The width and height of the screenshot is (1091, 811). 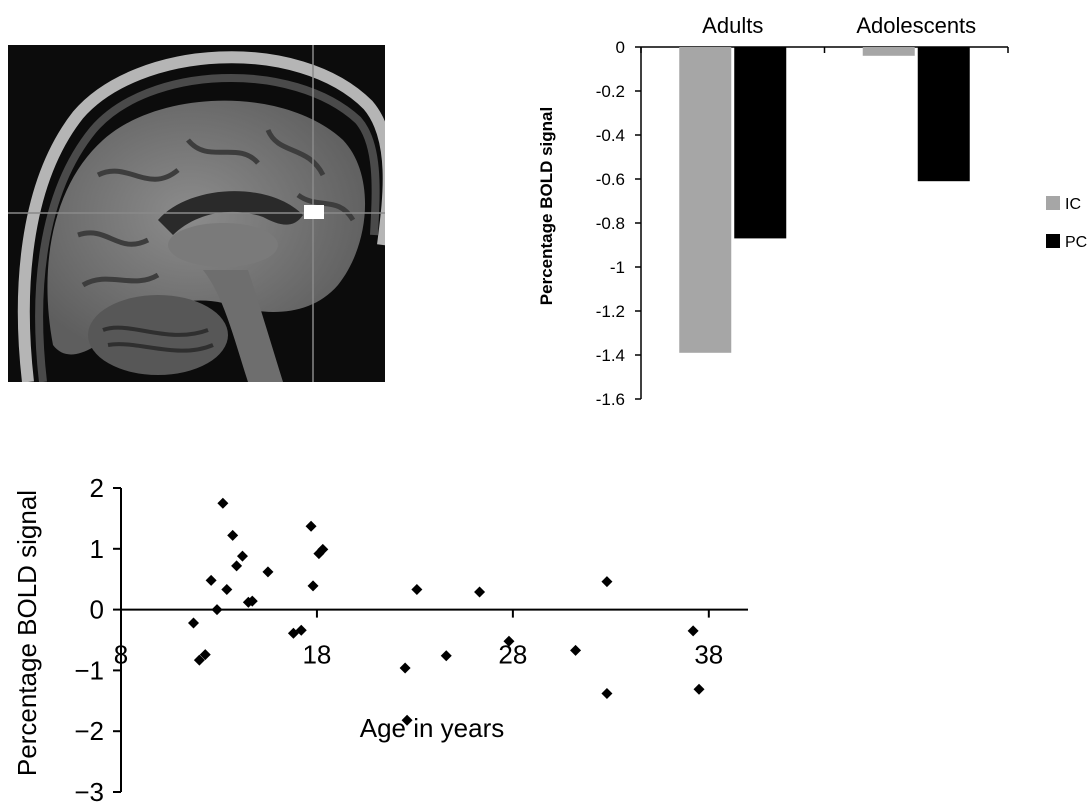 I want to click on scatter-chart-x-axis-label: Age in years, so click(x=432, y=728).